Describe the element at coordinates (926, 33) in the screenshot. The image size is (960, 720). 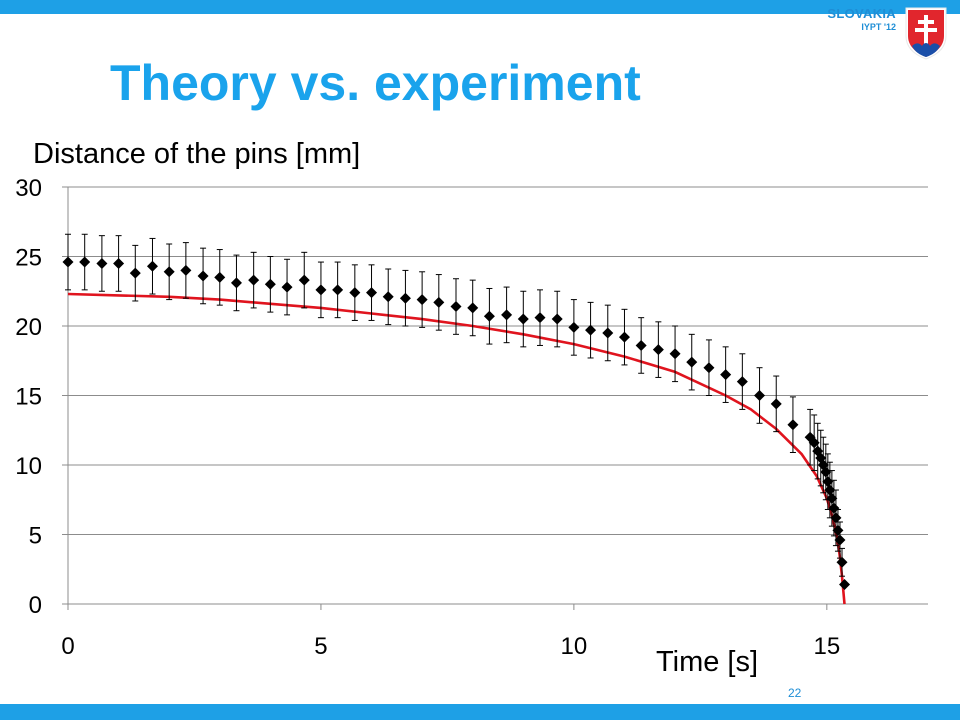
I see `slovak-coat-of-arms-icon` at that location.